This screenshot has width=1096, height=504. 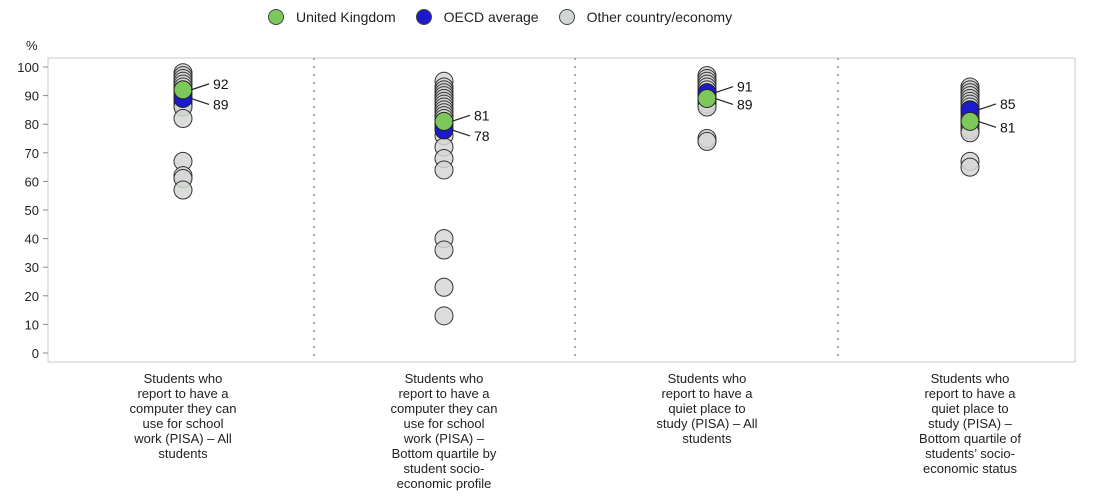 What do you see at coordinates (32, 124) in the screenshot?
I see `y-tick-label: 80` at bounding box center [32, 124].